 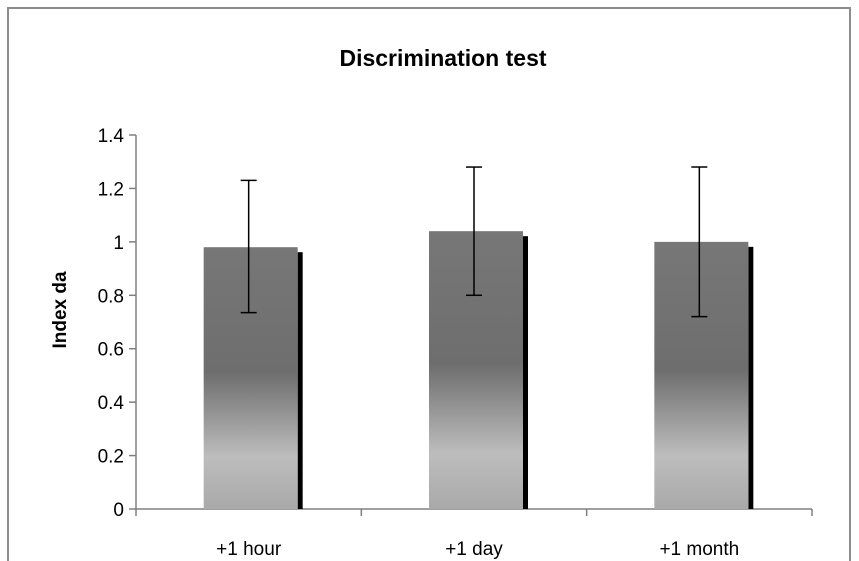 I want to click on y-tick-label: 0.4, so click(x=111, y=403).